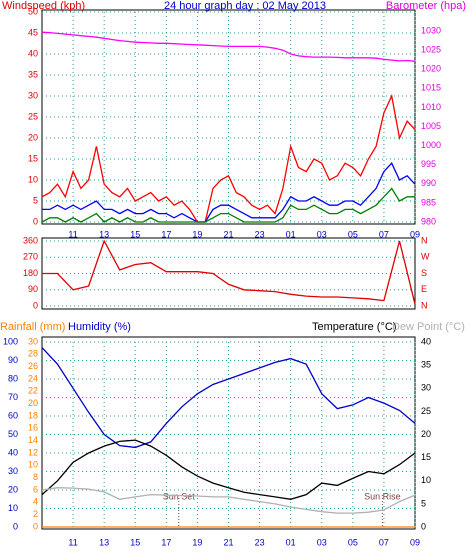 The width and height of the screenshot is (468, 555). What do you see at coordinates (424, 273) in the screenshot?
I see `y2-tick-label: S` at bounding box center [424, 273].